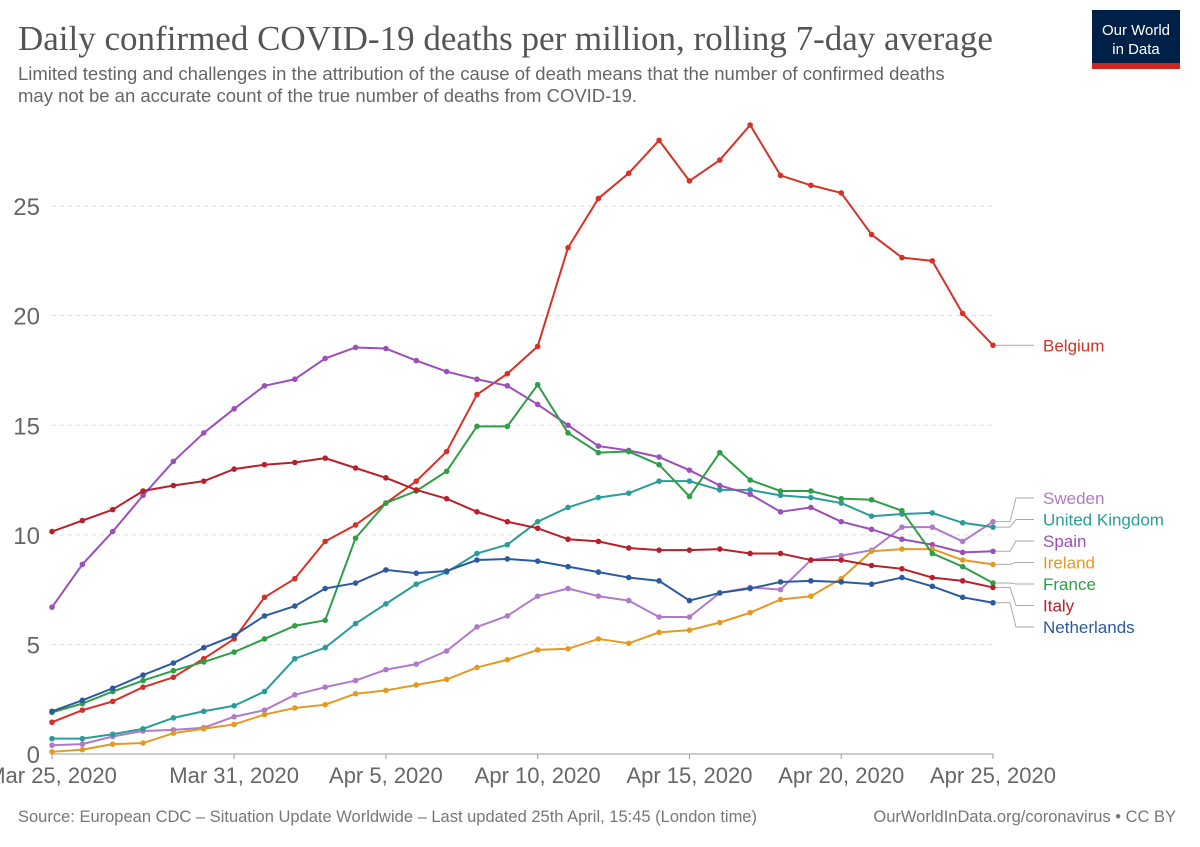  I want to click on line-netherlands, so click(522, 635).